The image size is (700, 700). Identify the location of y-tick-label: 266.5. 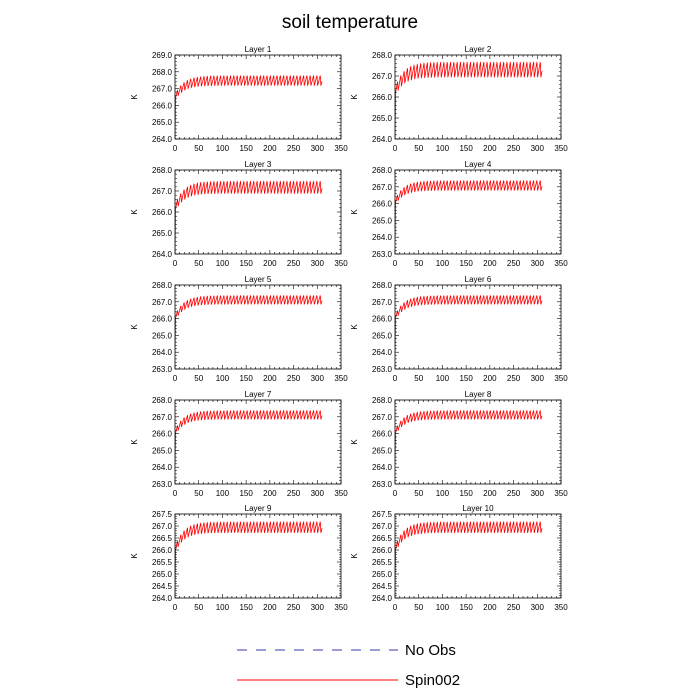
(382, 538).